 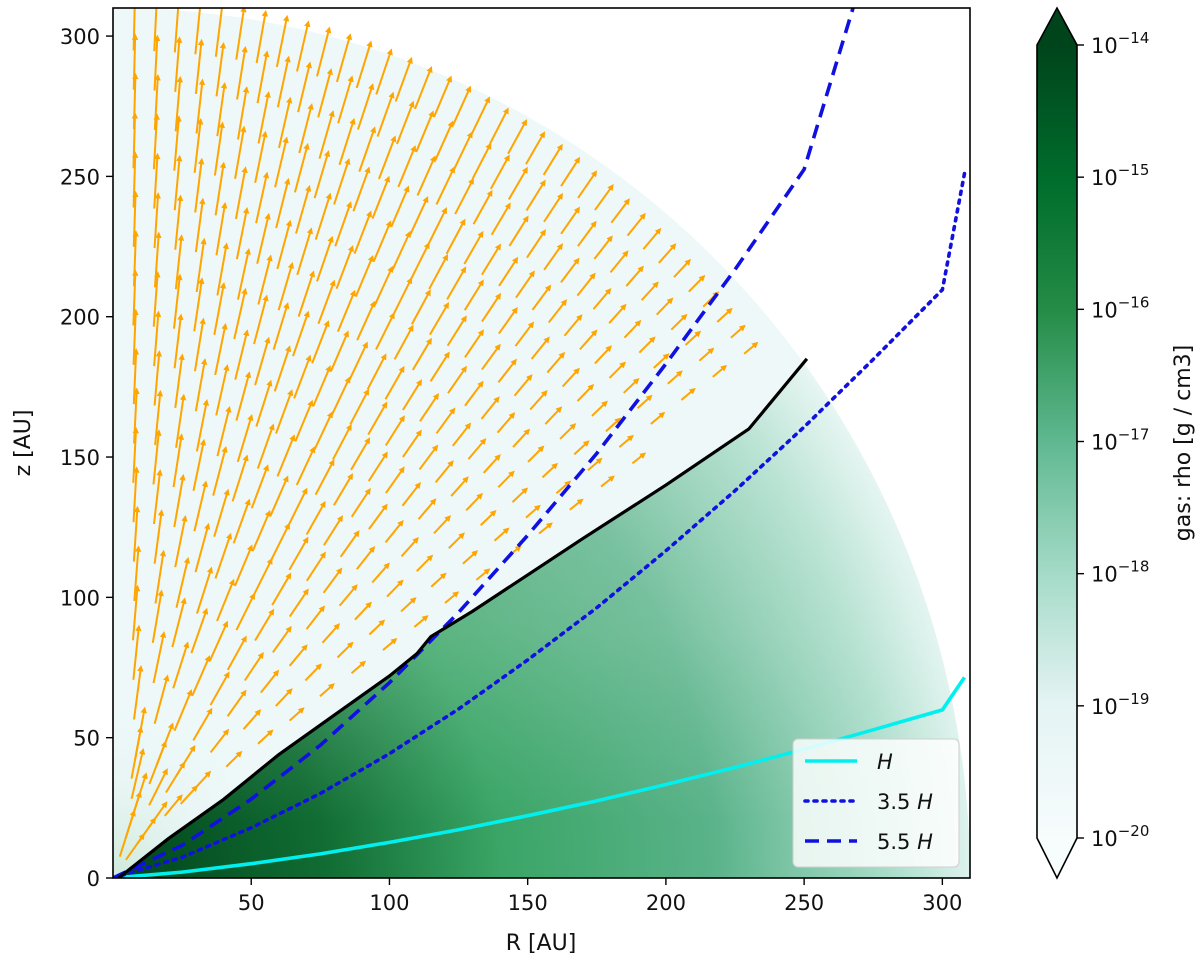 What do you see at coordinates (86, 739) in the screenshot?
I see `y-tick-label: 50` at bounding box center [86, 739].